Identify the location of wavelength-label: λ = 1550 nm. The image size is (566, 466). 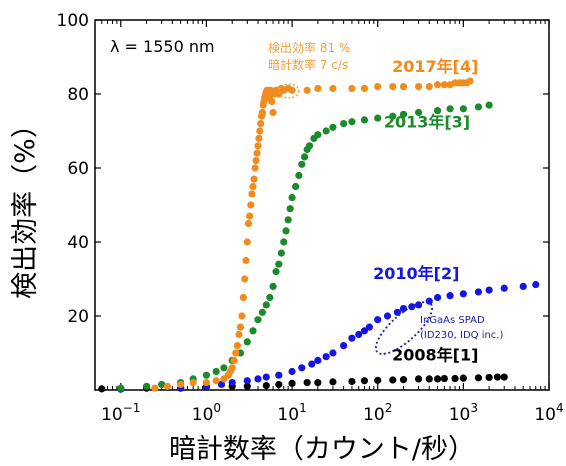
(162, 46).